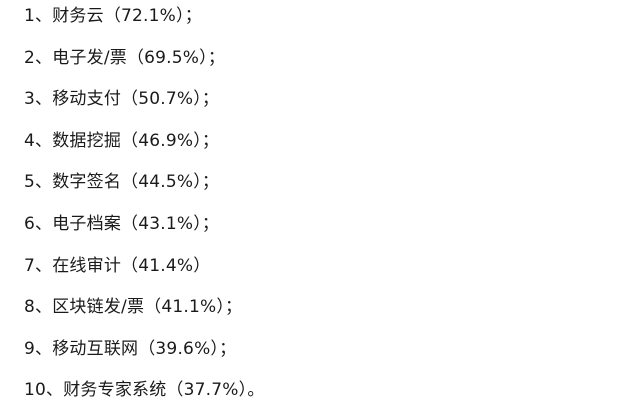  Describe the element at coordinates (130, 348) in the screenshot. I see `list-item: 9、移动互联网（39.6%）；` at that location.